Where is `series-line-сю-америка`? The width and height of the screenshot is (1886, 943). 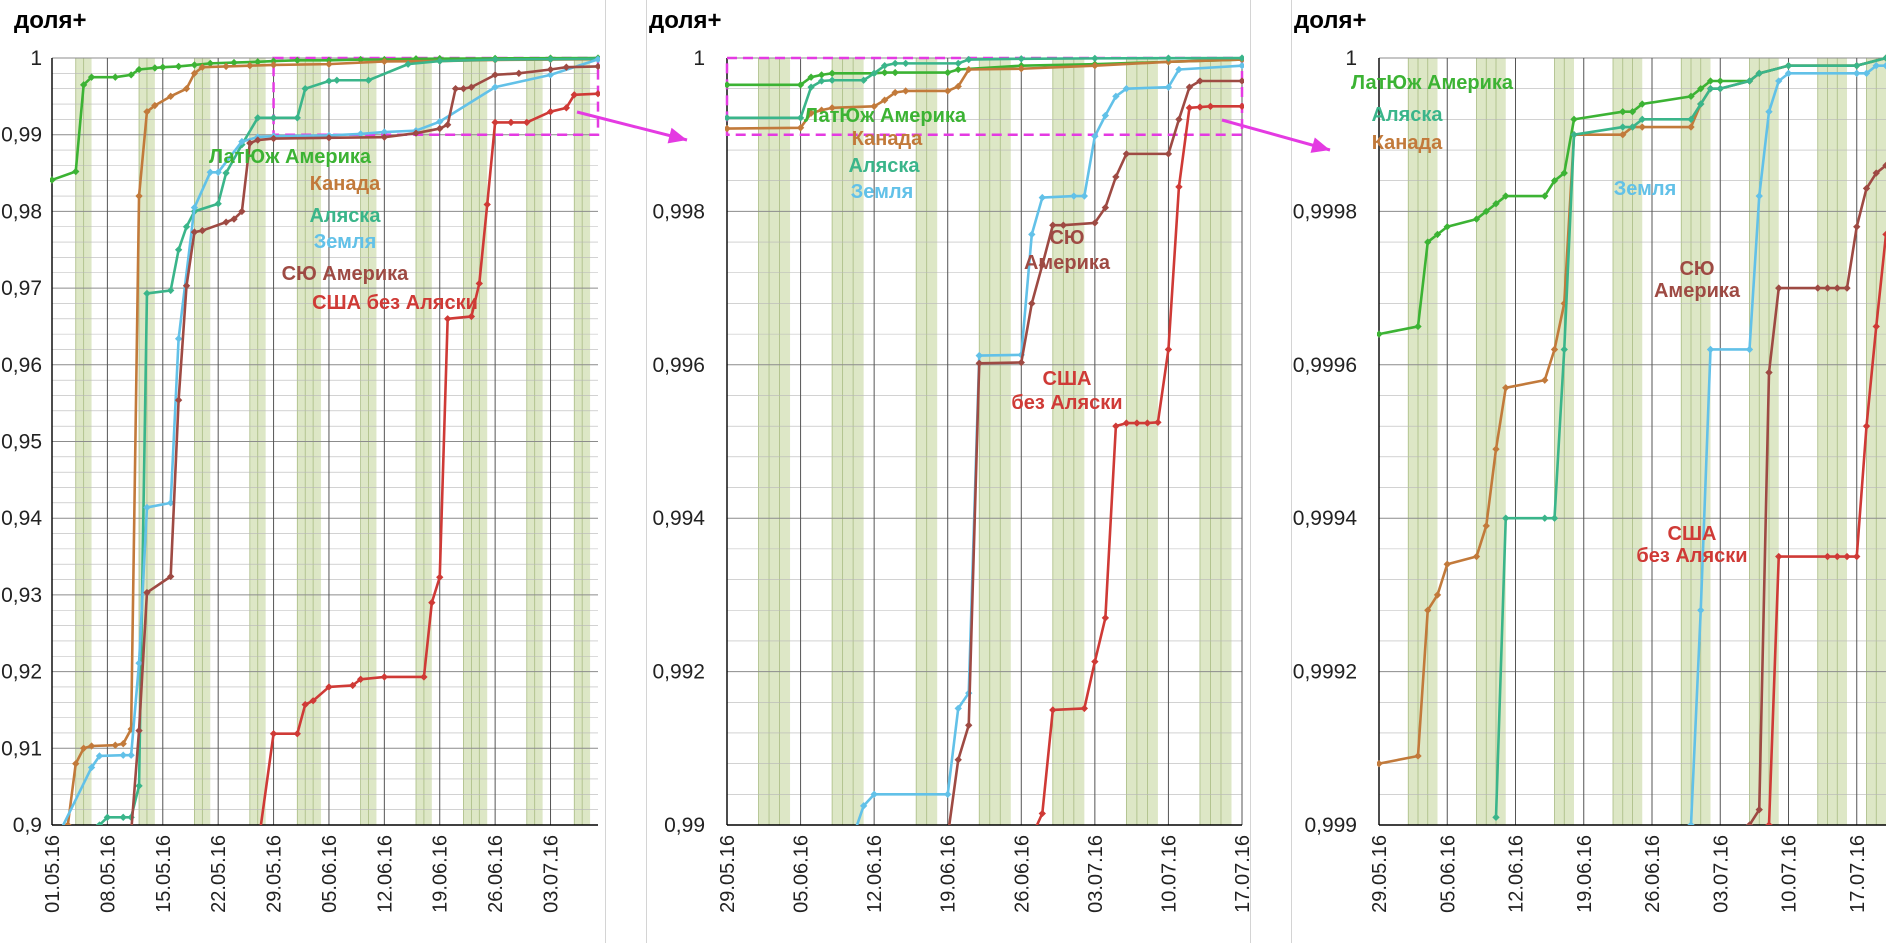
series-line-сю-америка is located at coordinates (1094, 452).